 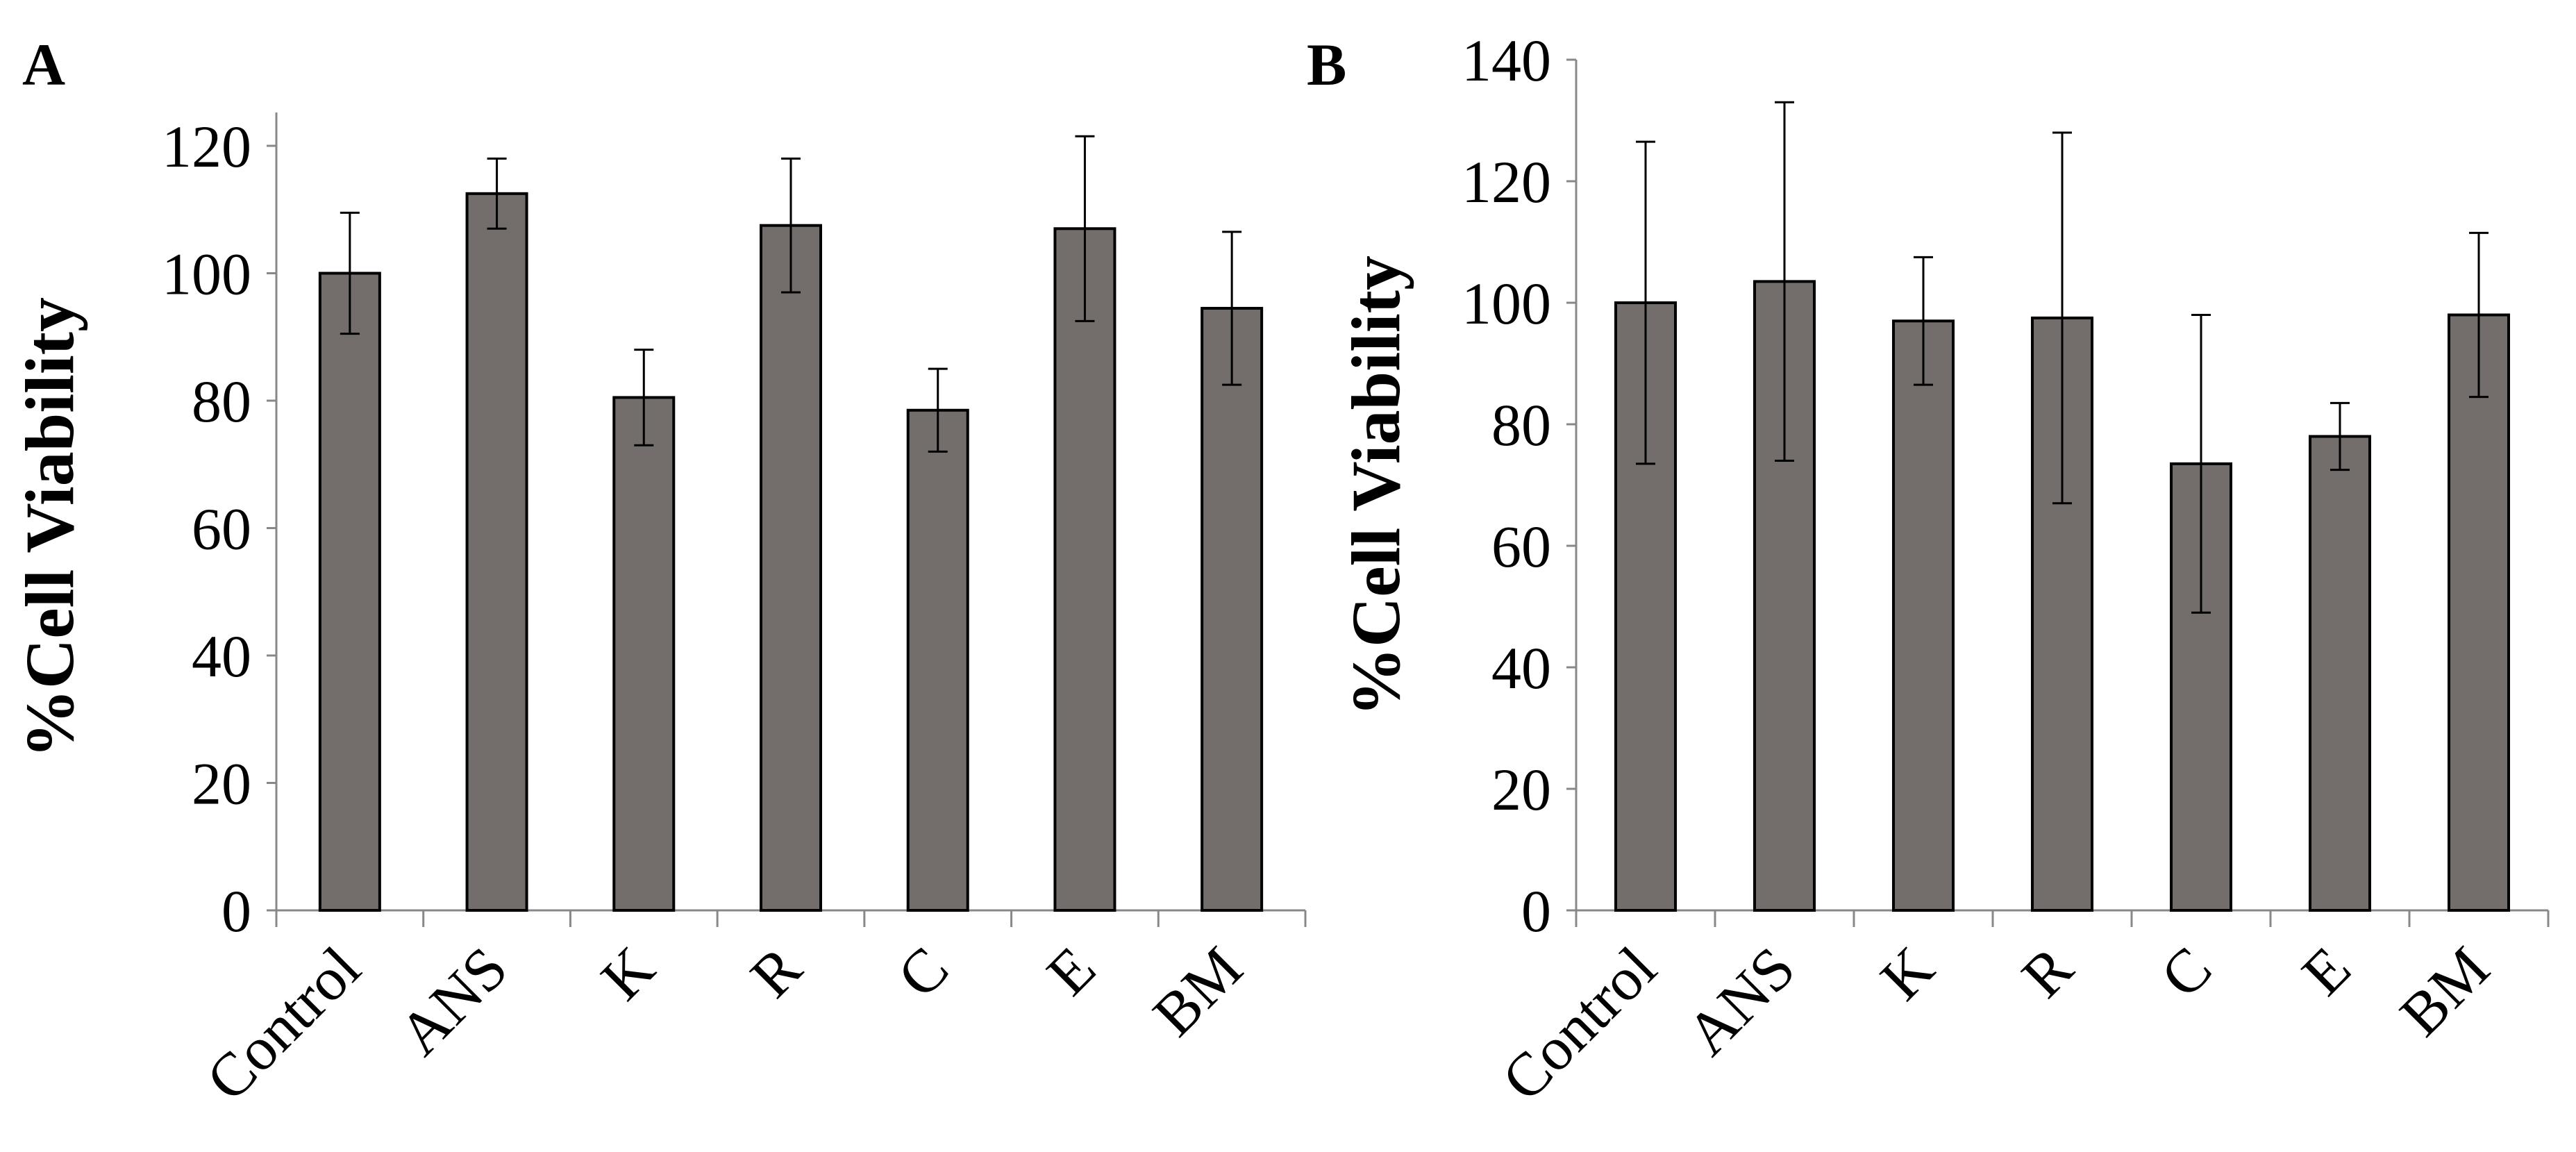 What do you see at coordinates (43, 64) in the screenshot?
I see `panel-letter: A` at bounding box center [43, 64].